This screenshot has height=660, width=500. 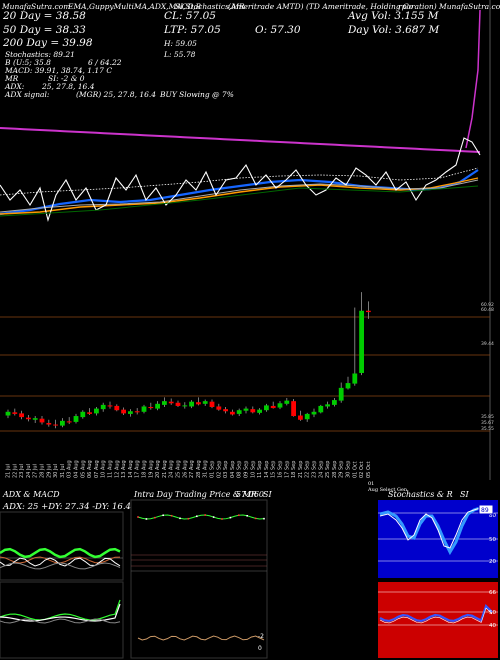 What do you see at coordinates (192, 30) in the screenshot?
I see `ltp-label: LTP: 57.05` at bounding box center [192, 30].